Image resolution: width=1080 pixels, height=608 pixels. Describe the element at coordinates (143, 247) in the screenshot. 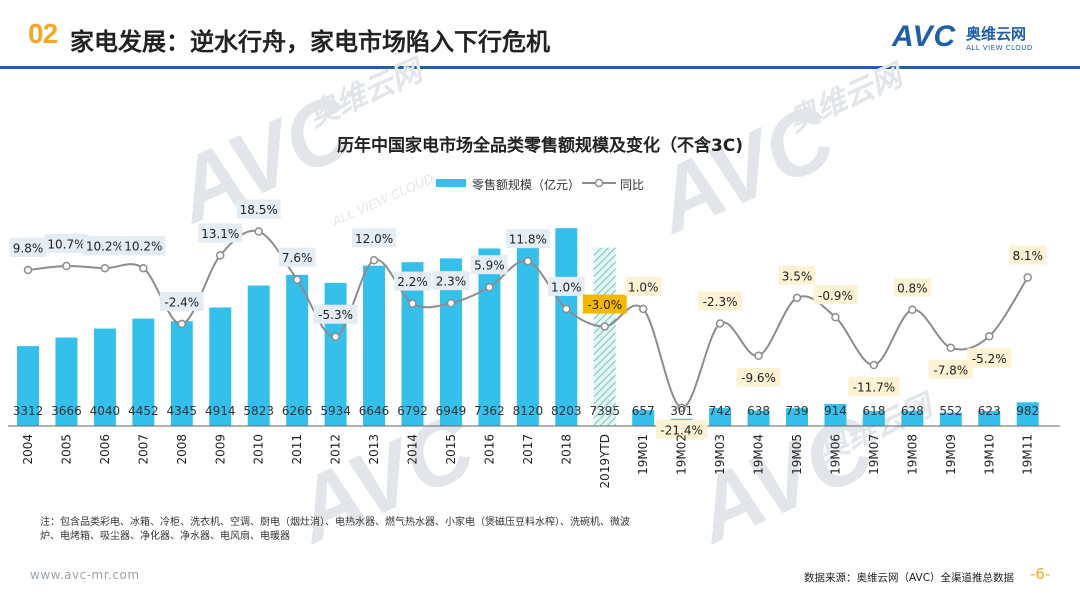

I see `yoy-value-label: 10.2%` at that location.